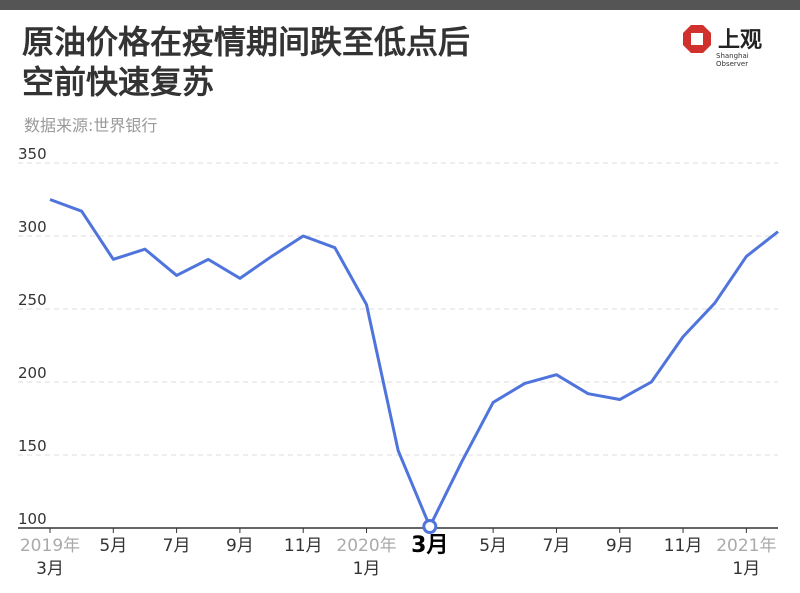 Image resolution: width=800 pixels, height=593 pixels. I want to click on y-tick-label: 350, so click(32, 154).